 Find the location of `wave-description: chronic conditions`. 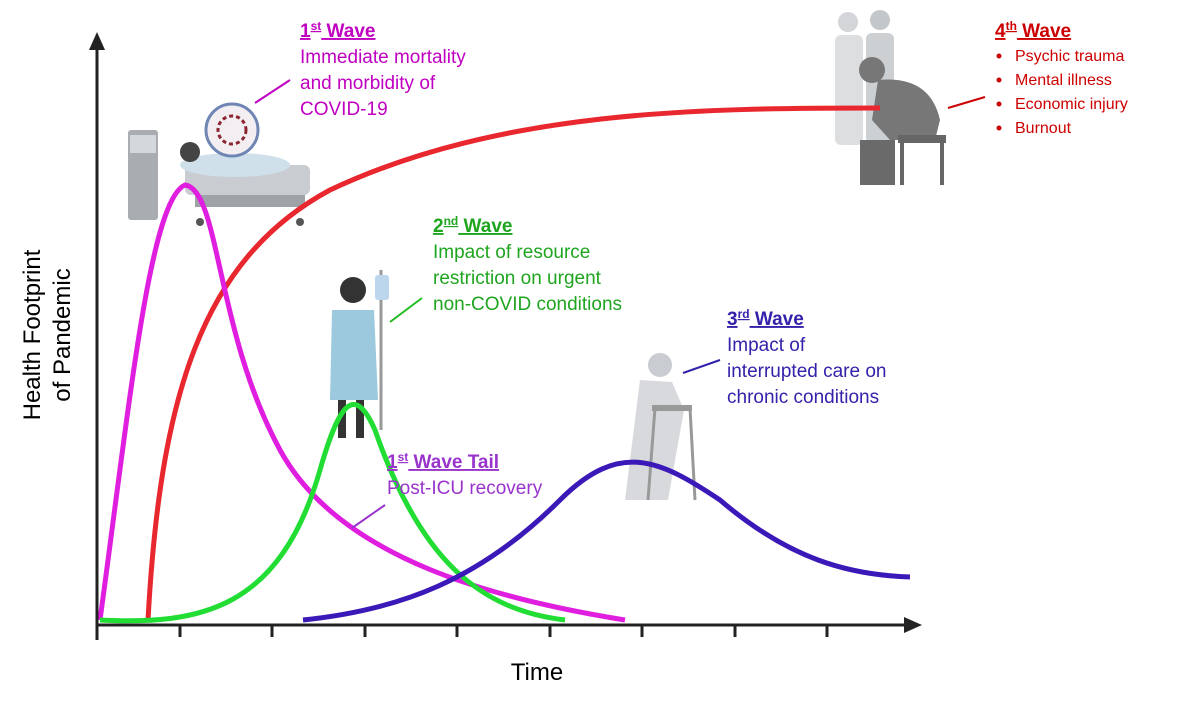

wave-description: chronic conditions is located at coordinates (803, 397).